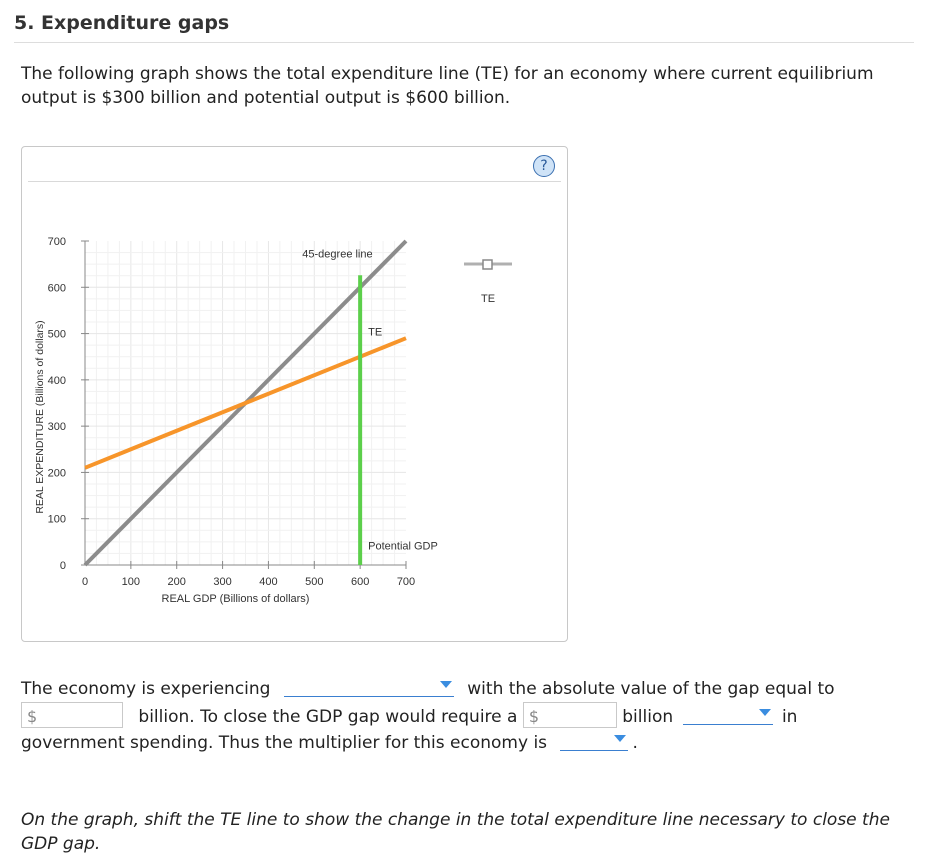  What do you see at coordinates (57, 427) in the screenshot?
I see `y-tick-label: 300` at bounding box center [57, 427].